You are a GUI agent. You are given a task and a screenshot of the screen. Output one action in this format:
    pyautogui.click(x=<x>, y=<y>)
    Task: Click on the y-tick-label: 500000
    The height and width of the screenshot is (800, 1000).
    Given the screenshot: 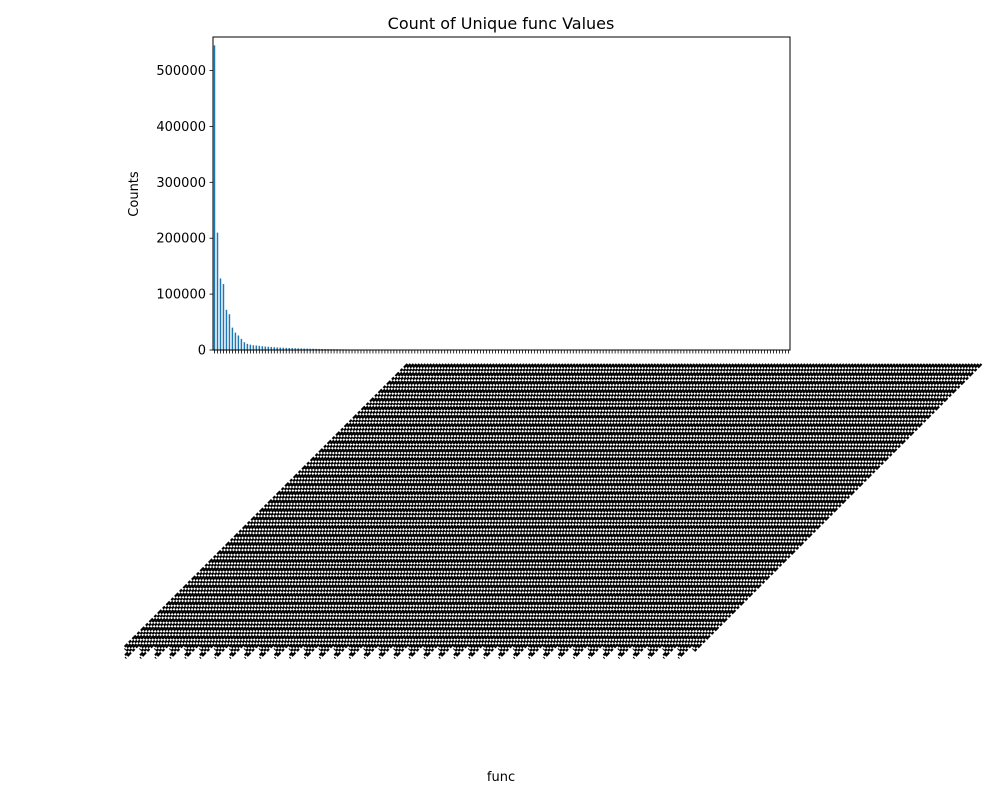 What is the action you would take?
    pyautogui.click(x=181, y=71)
    